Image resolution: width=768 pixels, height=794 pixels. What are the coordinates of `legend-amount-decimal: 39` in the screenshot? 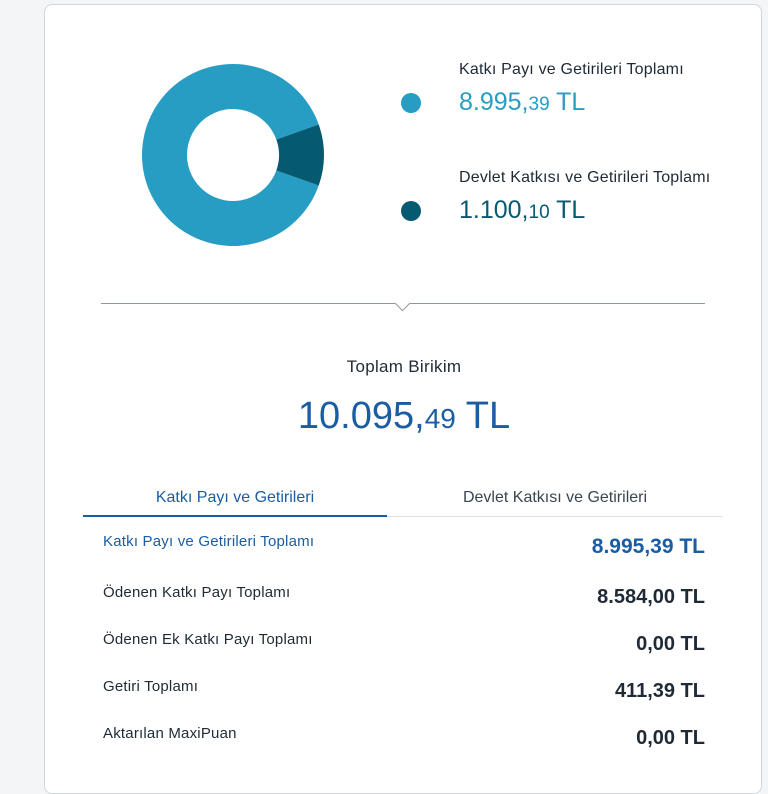 It's located at (539, 104).